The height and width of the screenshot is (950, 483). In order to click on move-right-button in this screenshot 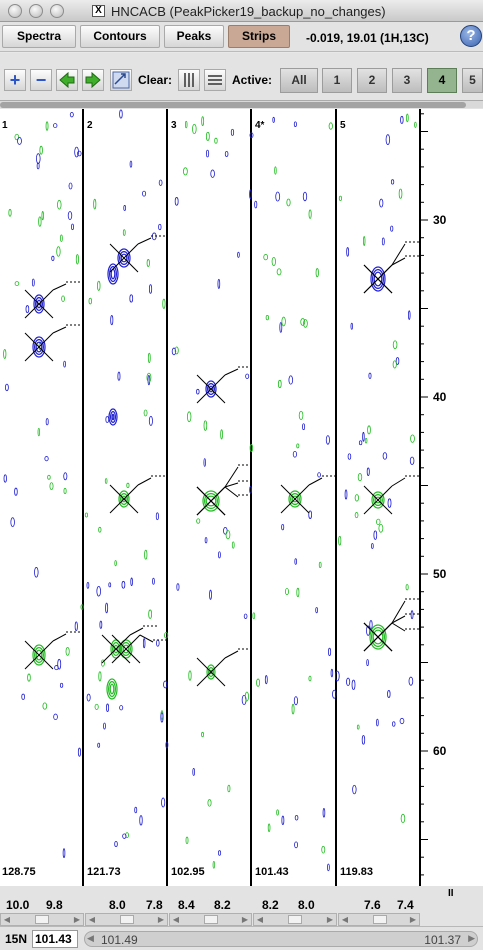, I will do `click(93, 80)`.